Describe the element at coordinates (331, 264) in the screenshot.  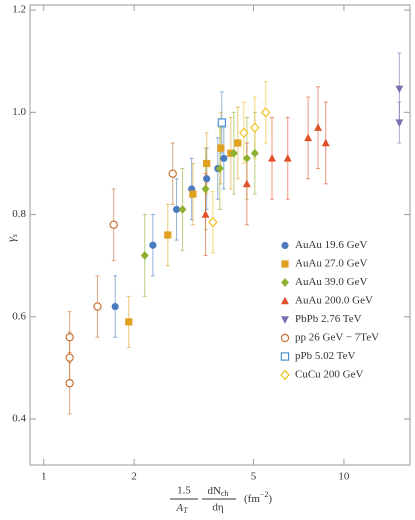
I see `legend-label: AuAu 27.0 GeV` at that location.